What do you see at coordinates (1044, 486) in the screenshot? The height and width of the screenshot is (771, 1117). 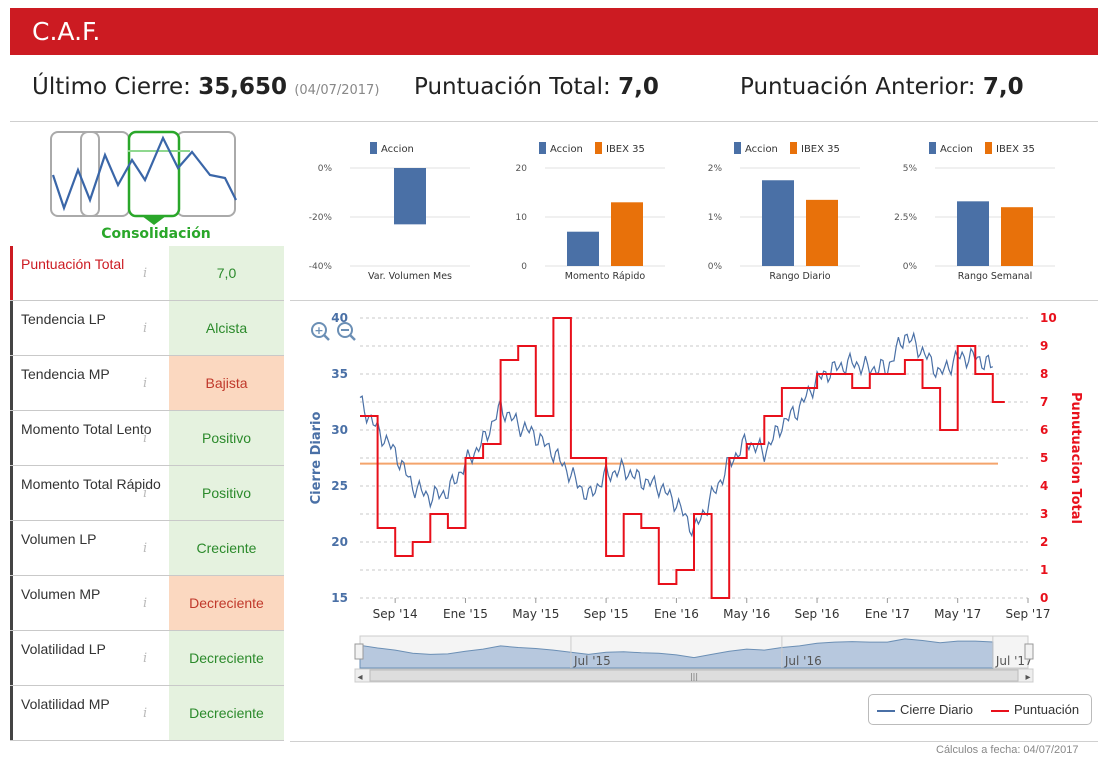 I see `y-right-tick-label: 4` at bounding box center [1044, 486].